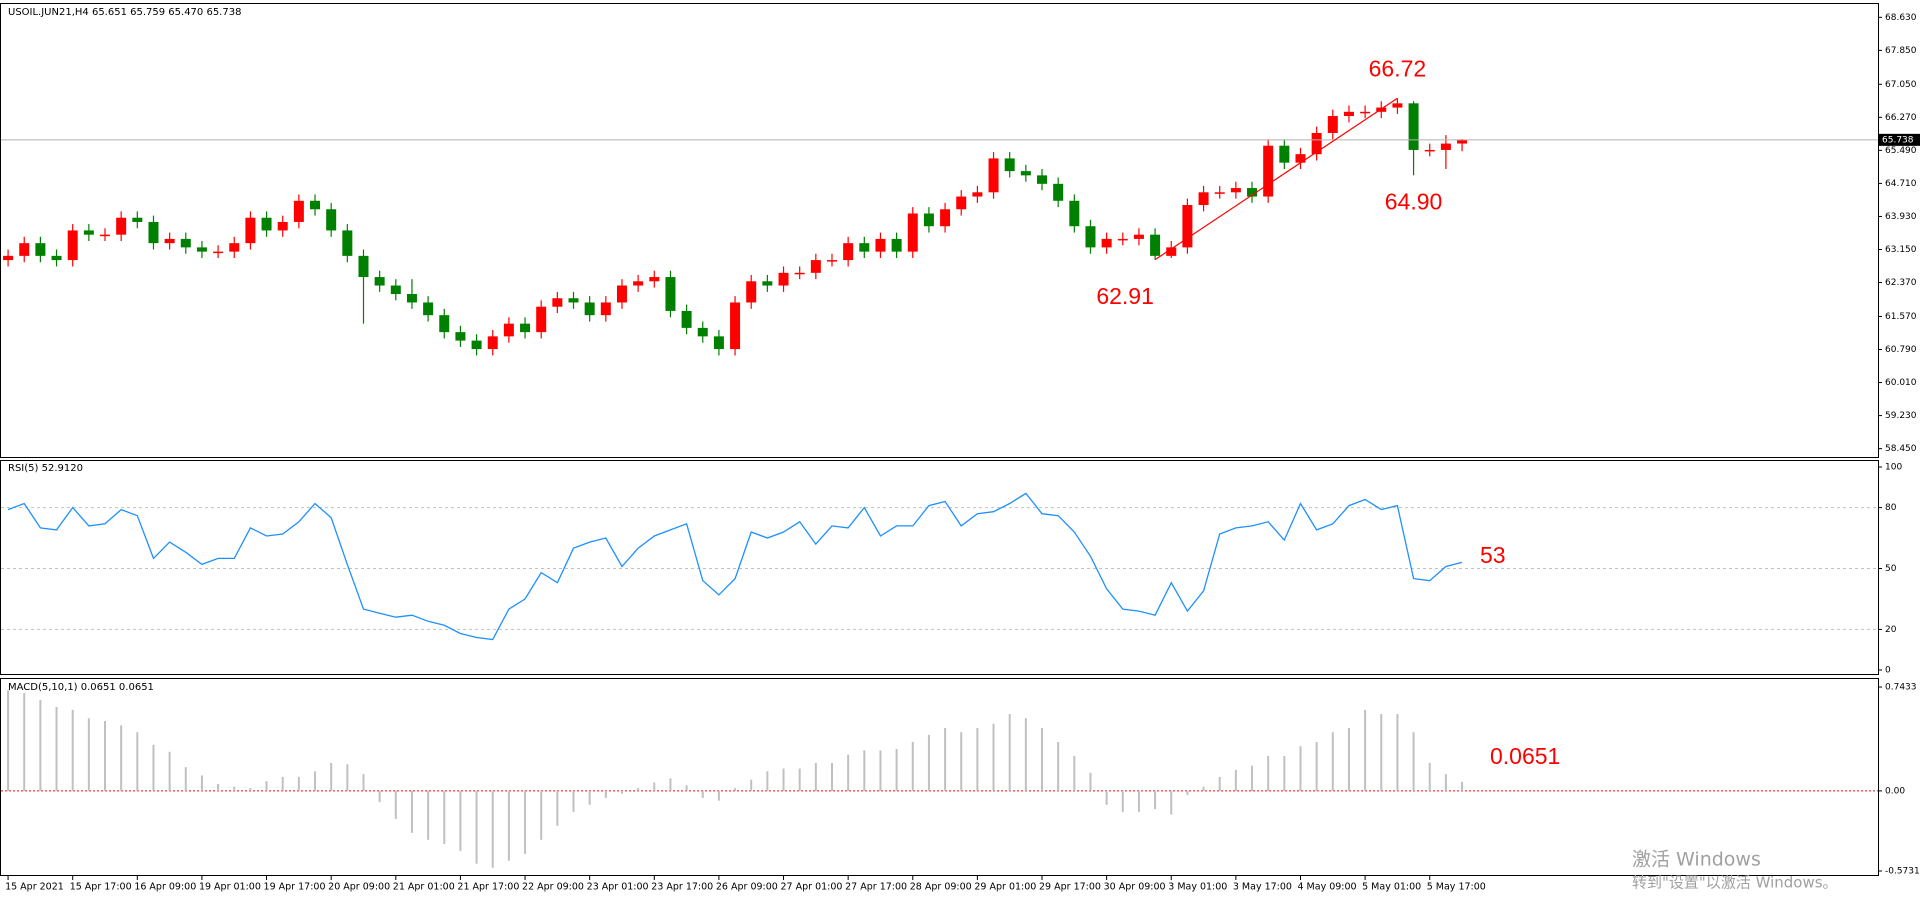 The width and height of the screenshot is (1920, 900). Describe the element at coordinates (1891, 569) in the screenshot. I see `y-tick-label: 50` at that location.